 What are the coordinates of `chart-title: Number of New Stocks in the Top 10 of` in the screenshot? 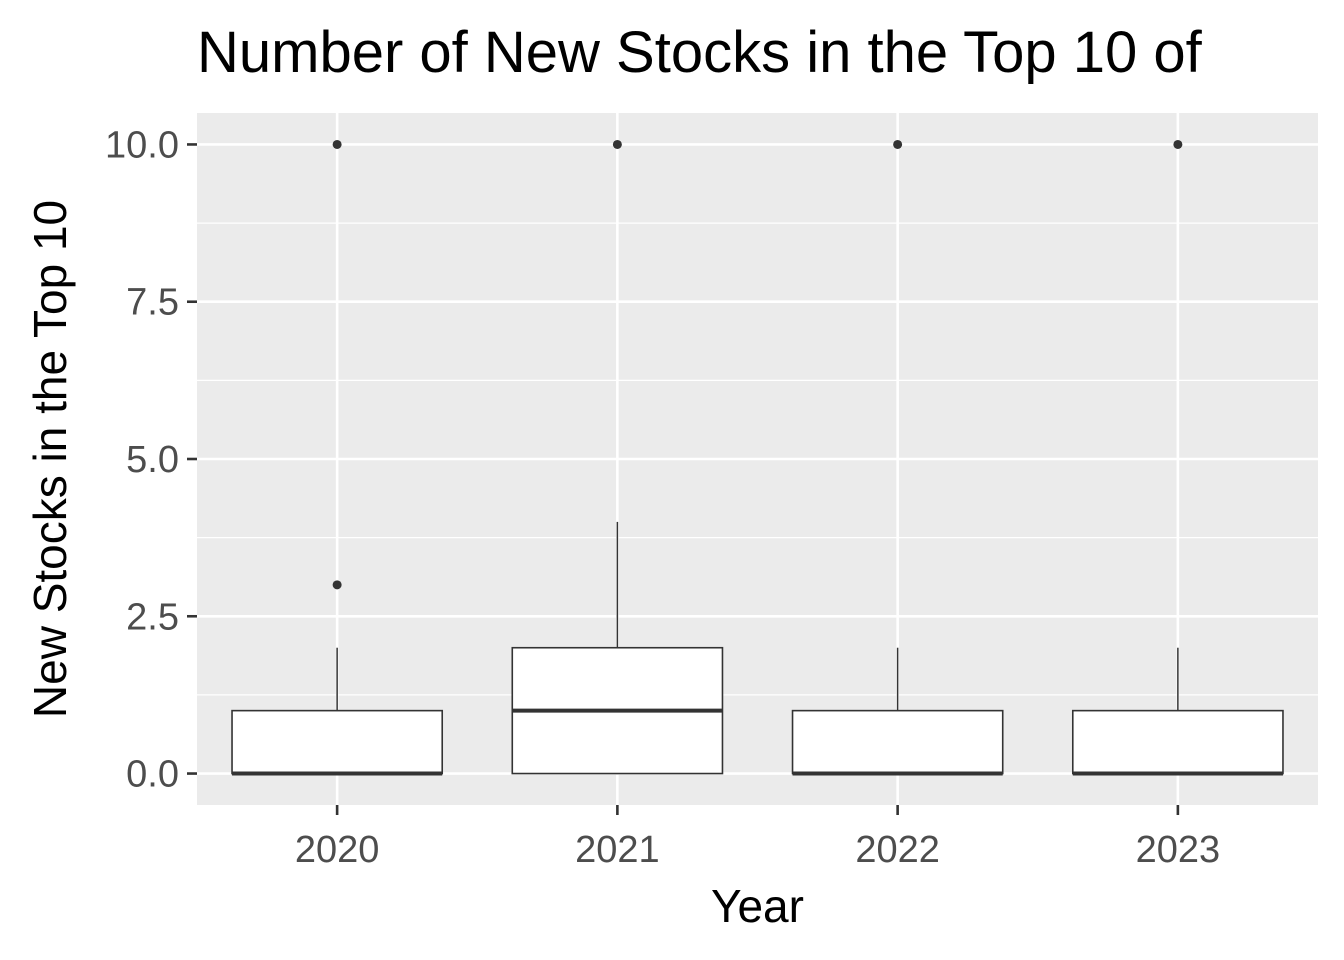 It's located at (700, 52).